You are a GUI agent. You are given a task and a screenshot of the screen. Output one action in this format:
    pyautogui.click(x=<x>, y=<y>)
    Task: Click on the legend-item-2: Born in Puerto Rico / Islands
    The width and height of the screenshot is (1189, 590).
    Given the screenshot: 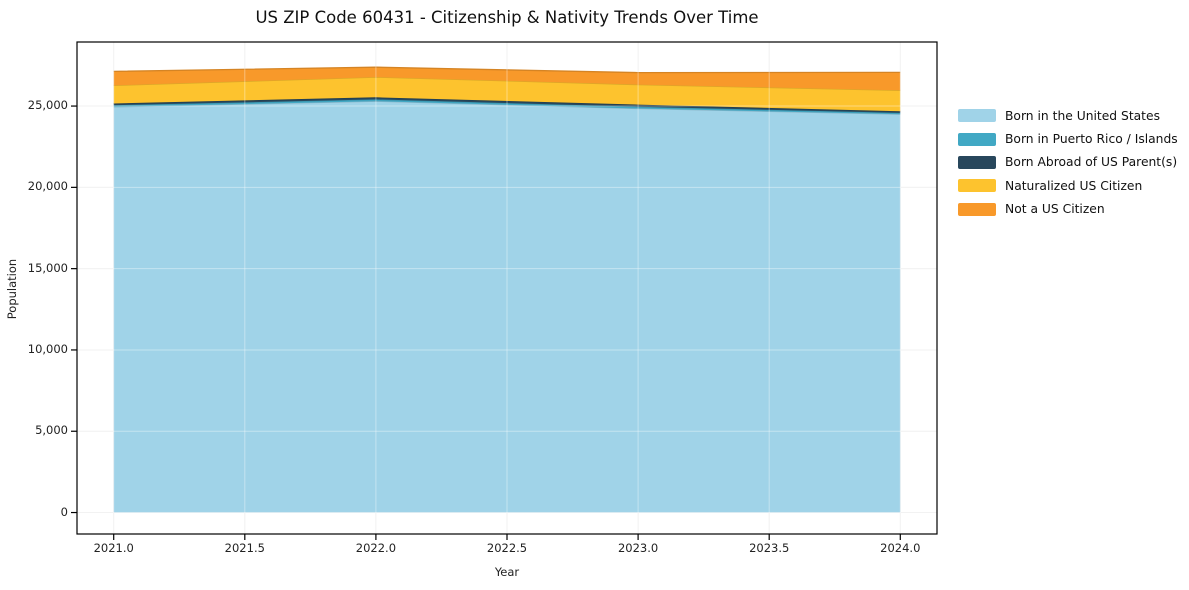 What is the action you would take?
    pyautogui.click(x=1068, y=138)
    